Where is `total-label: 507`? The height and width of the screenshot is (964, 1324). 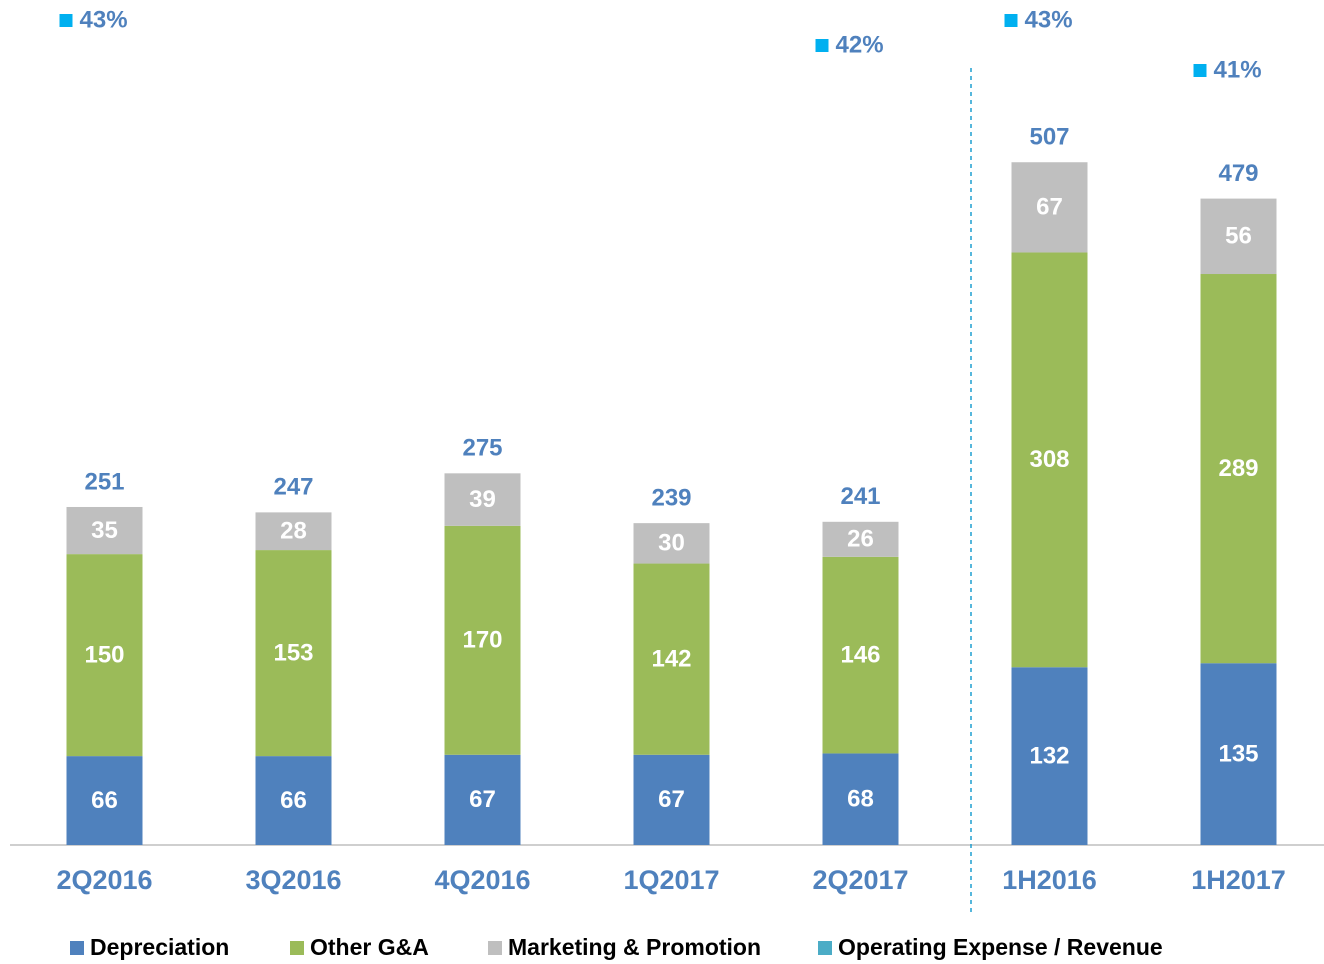 total-label: 507 is located at coordinates (1049, 137).